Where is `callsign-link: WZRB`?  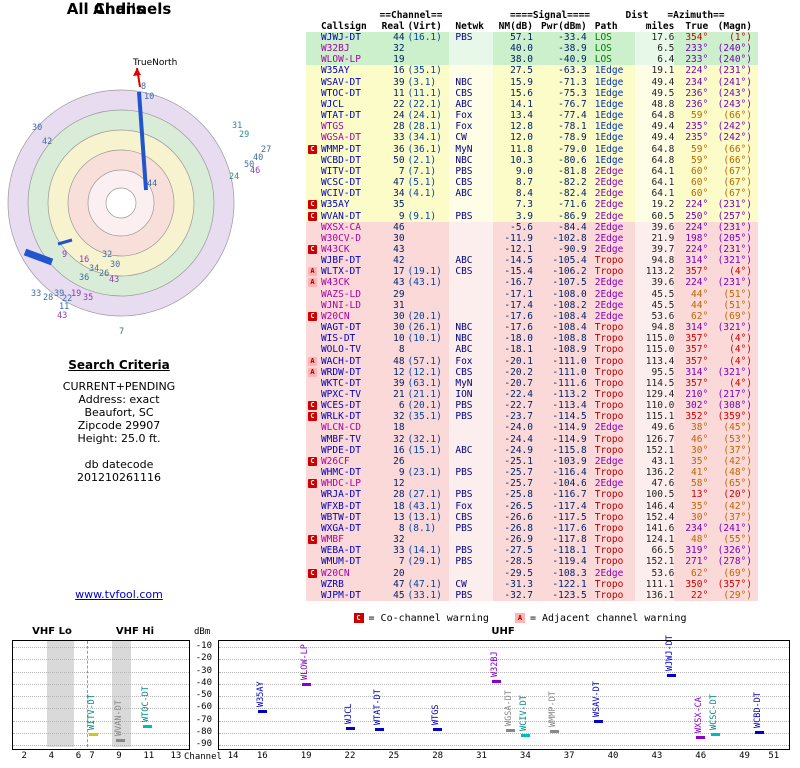
callsign-link: WZRB is located at coordinates (332, 584).